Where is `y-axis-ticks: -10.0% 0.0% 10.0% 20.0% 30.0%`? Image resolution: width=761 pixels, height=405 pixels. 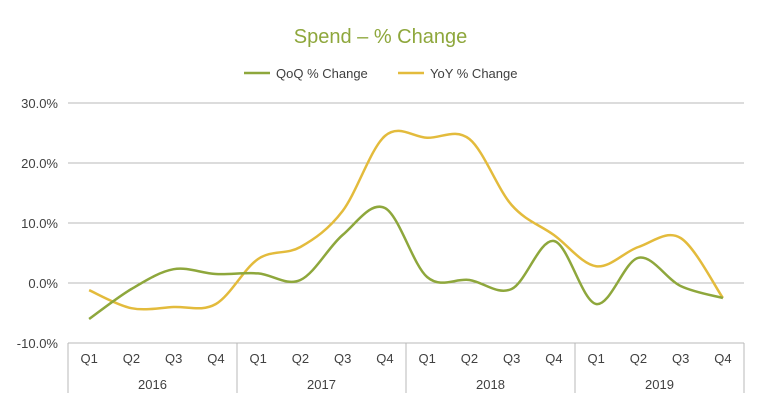 y-axis-ticks: -10.0% 0.0% 10.0% 20.0% 30.0% is located at coordinates (38, 223).